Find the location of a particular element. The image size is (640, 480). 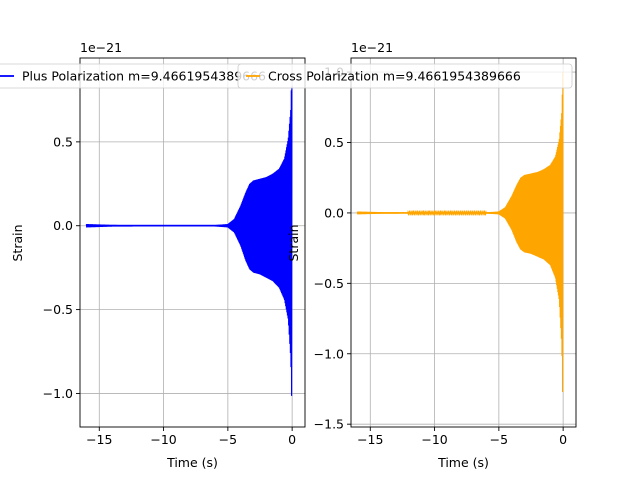

legend-label: Plus Polarization m=9.4661954389666 is located at coordinates (144, 76).